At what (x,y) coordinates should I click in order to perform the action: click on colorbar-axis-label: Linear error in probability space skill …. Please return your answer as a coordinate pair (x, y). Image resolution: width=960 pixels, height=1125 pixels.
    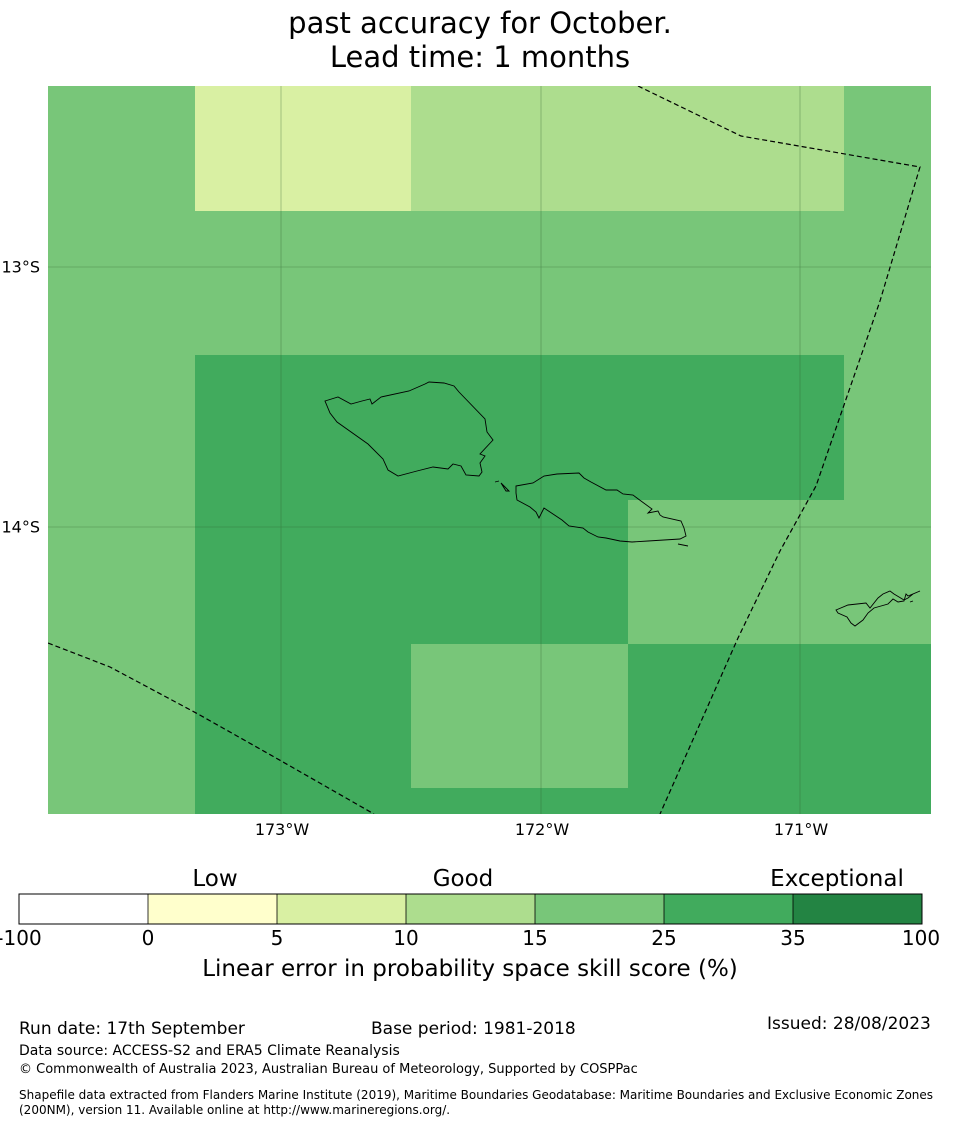
    Looking at the image, I should click on (470, 969).